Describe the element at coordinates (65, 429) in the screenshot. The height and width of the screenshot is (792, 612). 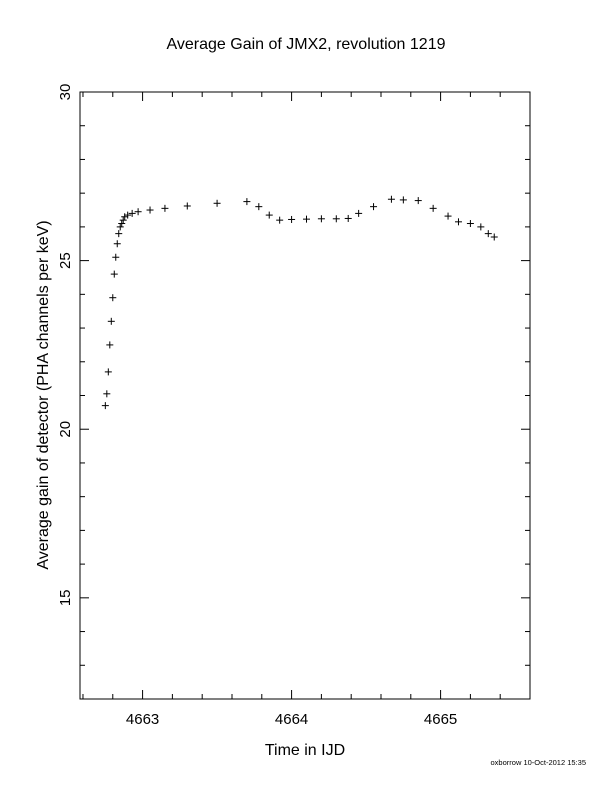
I see `y-tick-label: 20` at that location.